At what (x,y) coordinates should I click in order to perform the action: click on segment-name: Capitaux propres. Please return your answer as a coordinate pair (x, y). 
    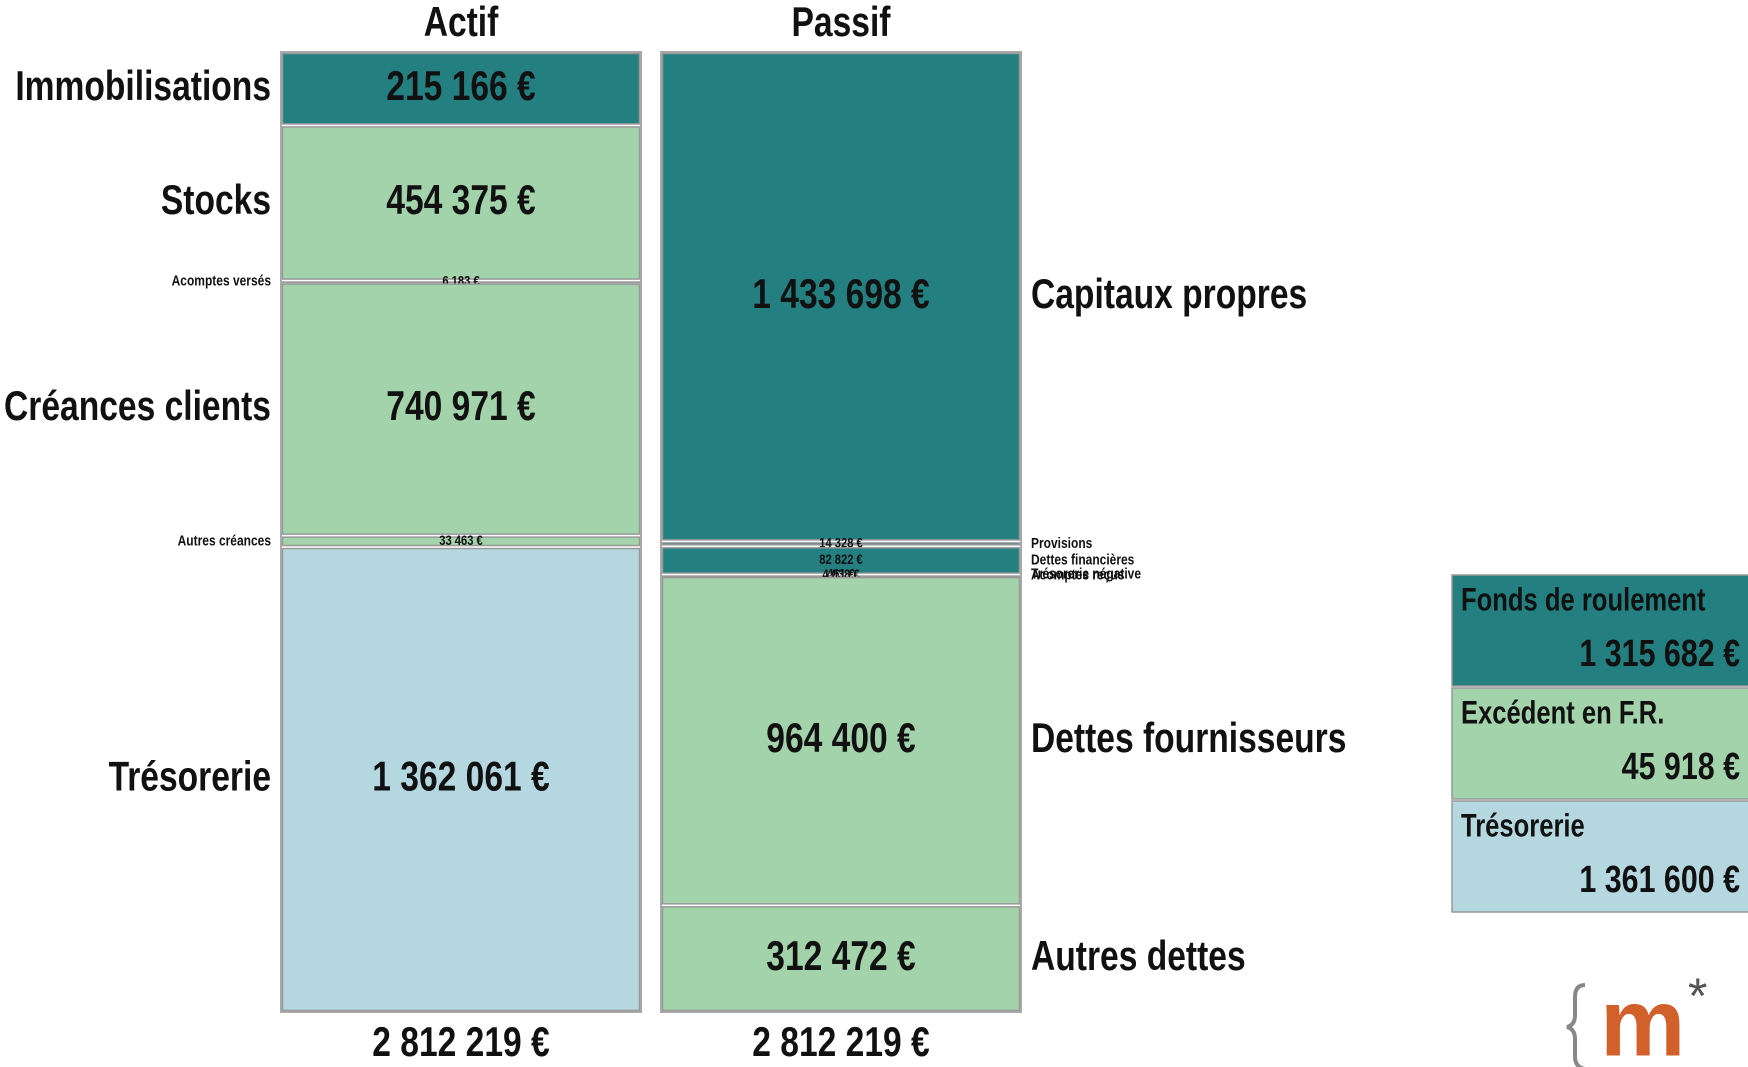
    Looking at the image, I should click on (1169, 294).